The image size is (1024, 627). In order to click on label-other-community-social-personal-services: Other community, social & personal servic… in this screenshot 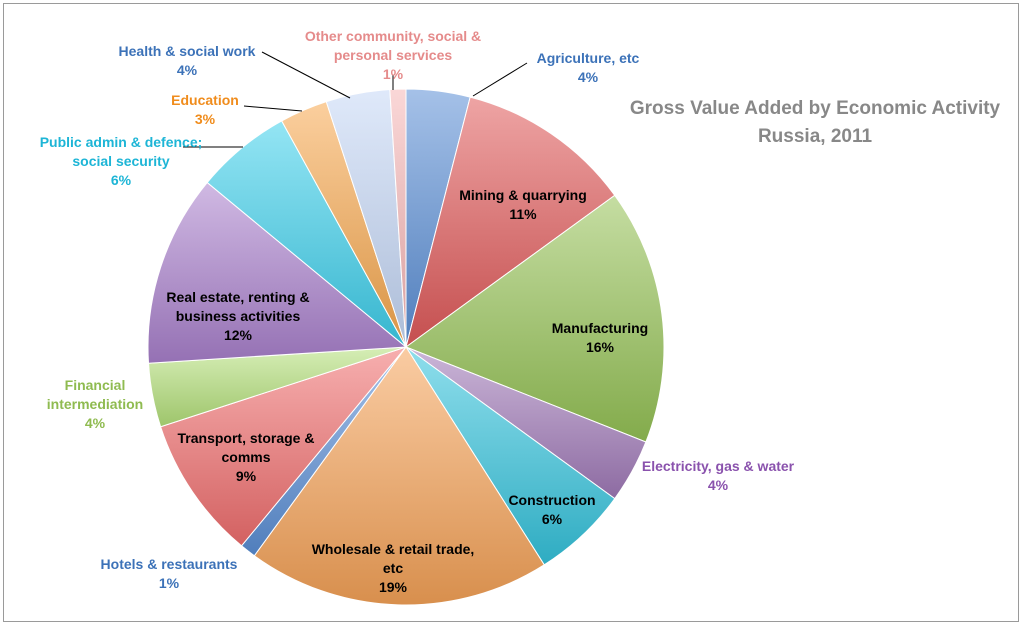, I will do `click(393, 55)`.